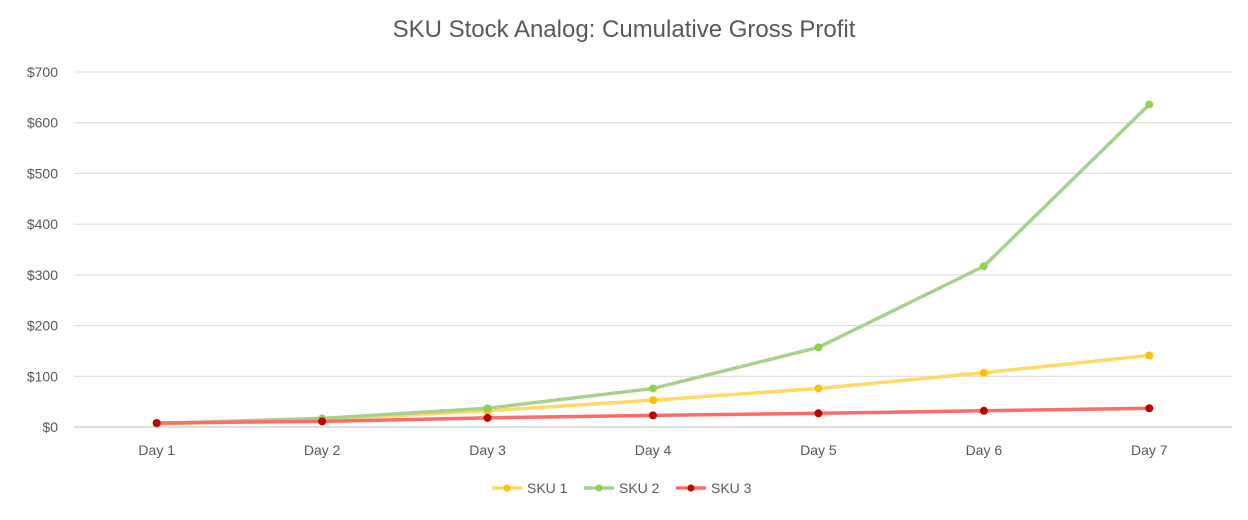  I want to click on y-tick-label: $400, so click(42, 224).